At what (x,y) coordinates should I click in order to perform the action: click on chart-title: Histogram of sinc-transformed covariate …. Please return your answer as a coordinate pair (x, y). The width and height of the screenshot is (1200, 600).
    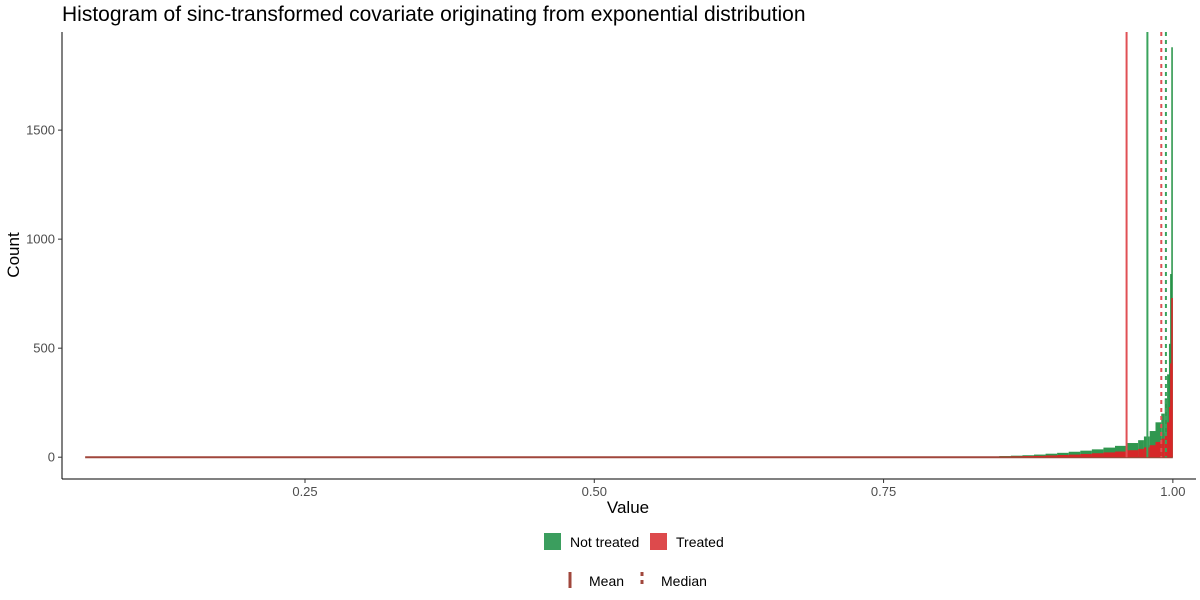
    Looking at the image, I should click on (434, 14).